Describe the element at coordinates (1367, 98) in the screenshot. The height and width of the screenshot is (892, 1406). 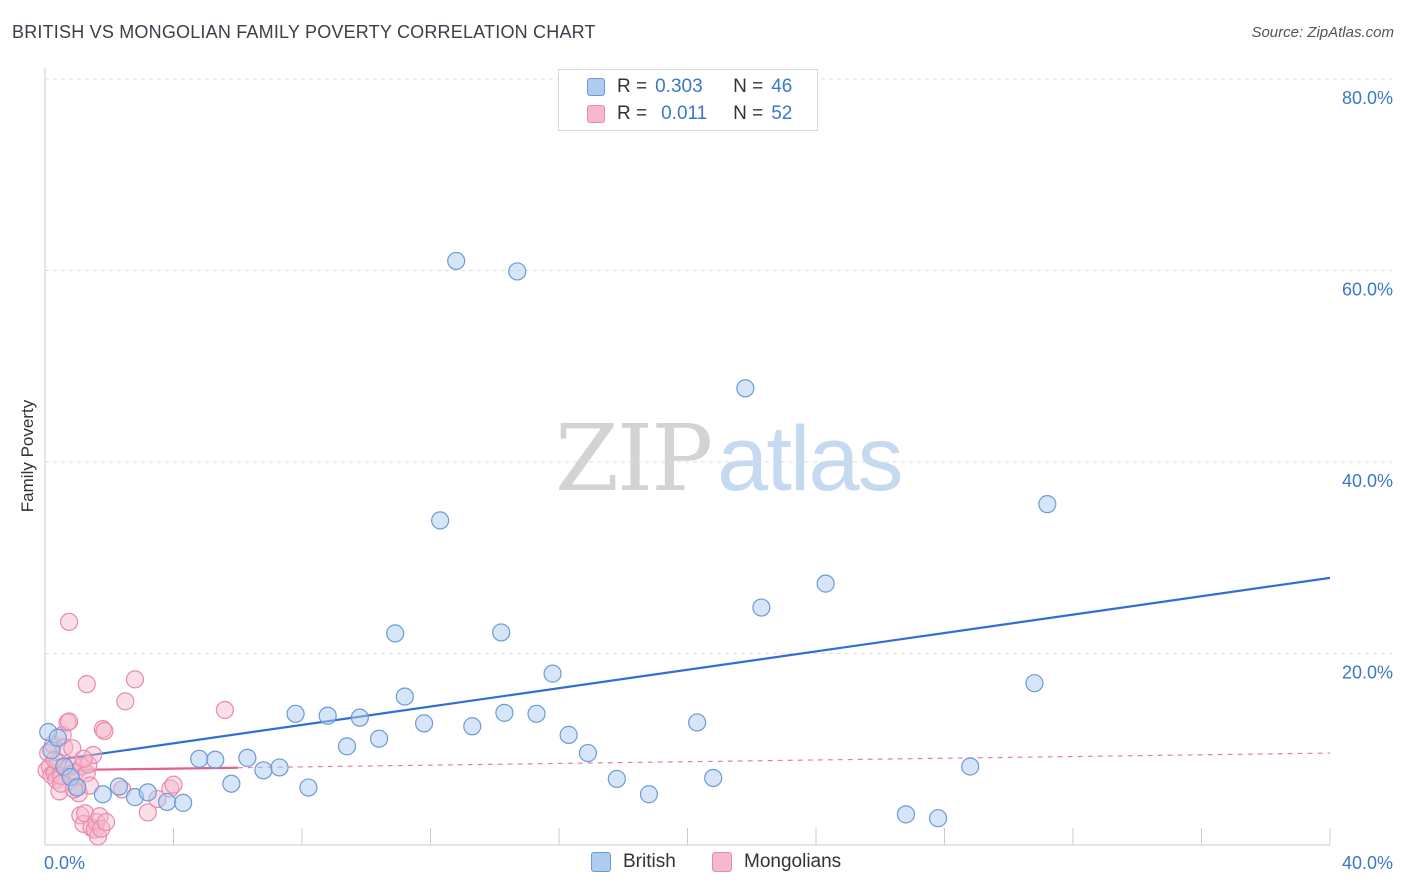
I see `y-tick-label: 80.0%` at that location.